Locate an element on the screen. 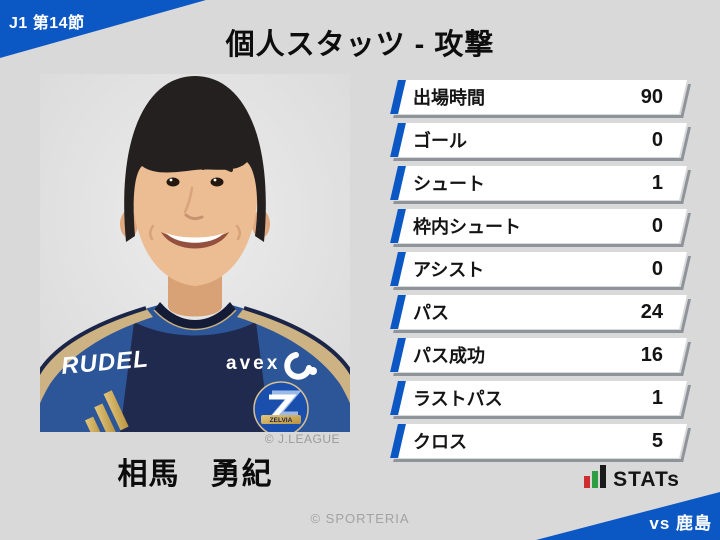 The image size is (720, 540). photo-credit: © J.LEAGUE is located at coordinates (302, 439).